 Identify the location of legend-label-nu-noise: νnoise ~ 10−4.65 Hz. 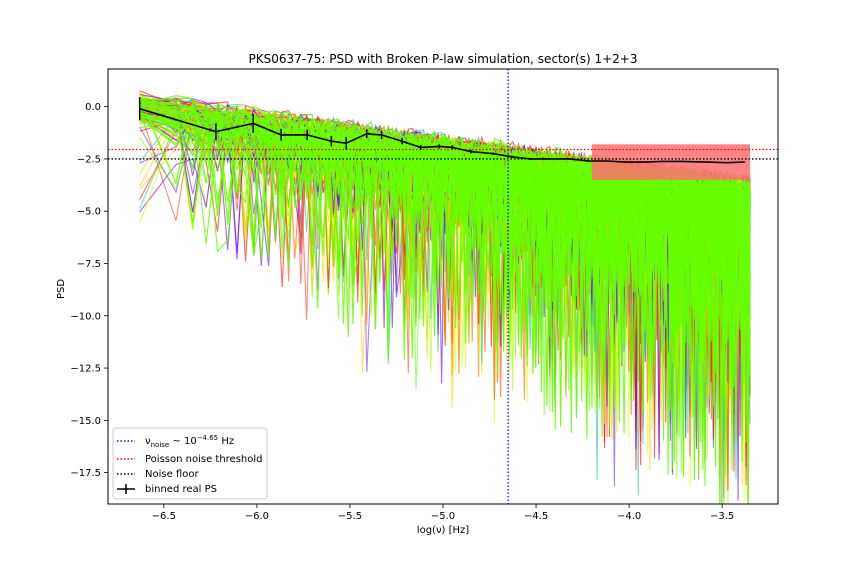
(189, 441).